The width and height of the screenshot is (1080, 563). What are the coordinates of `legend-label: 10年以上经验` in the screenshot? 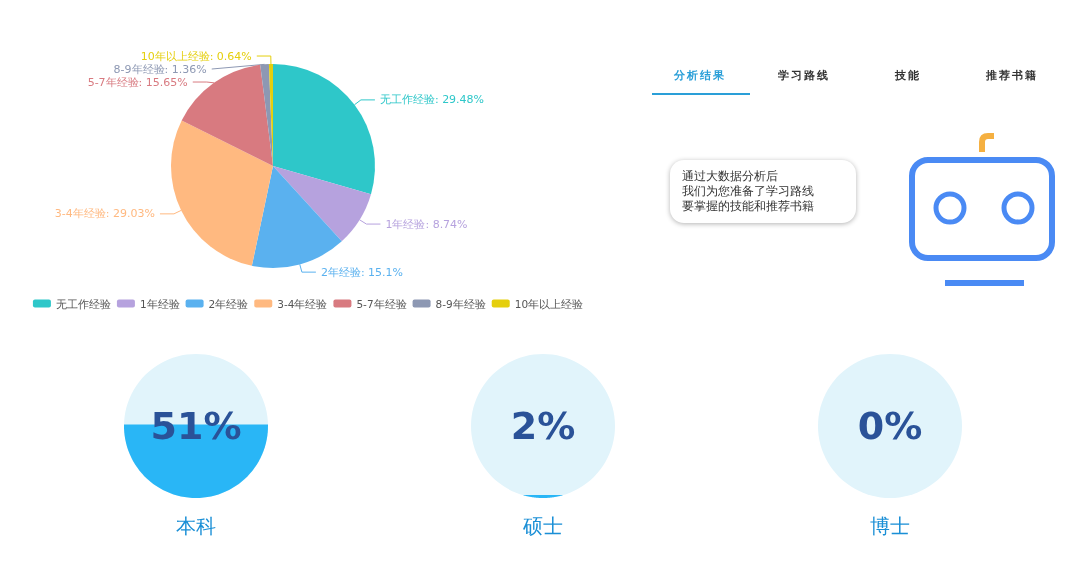 It's located at (549, 303).